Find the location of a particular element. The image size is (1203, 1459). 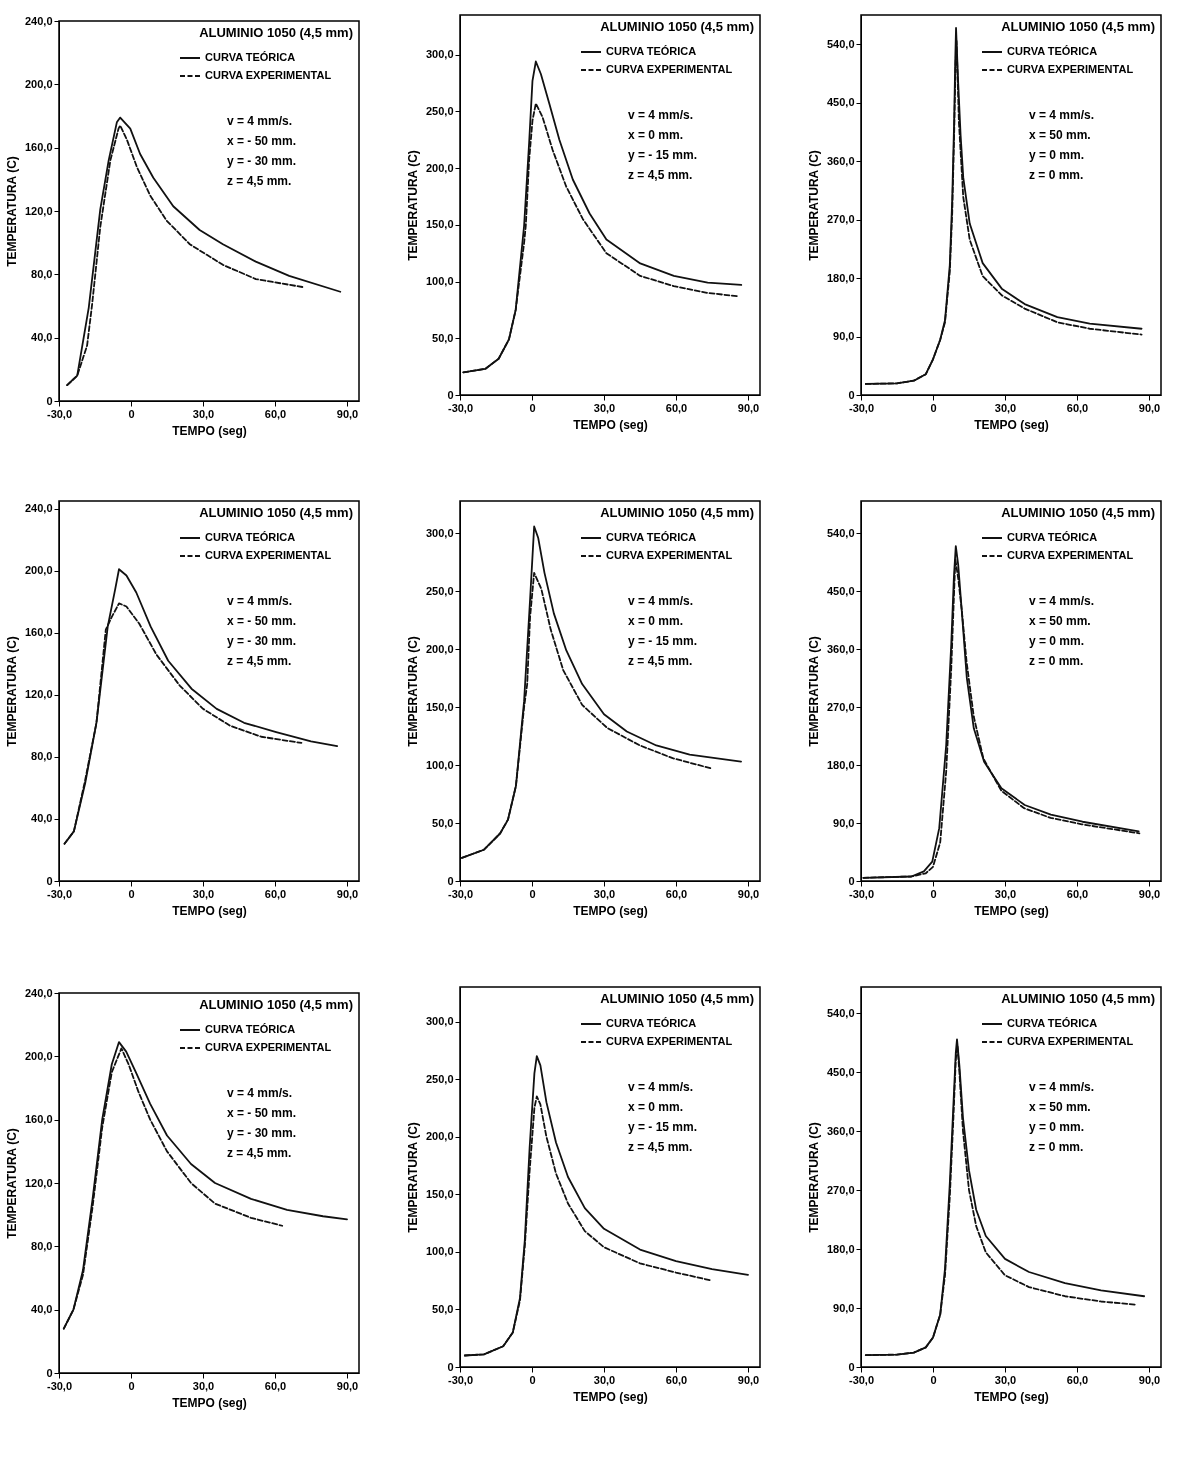

y-tick-label: 180,0 is located at coordinates (840, 764).